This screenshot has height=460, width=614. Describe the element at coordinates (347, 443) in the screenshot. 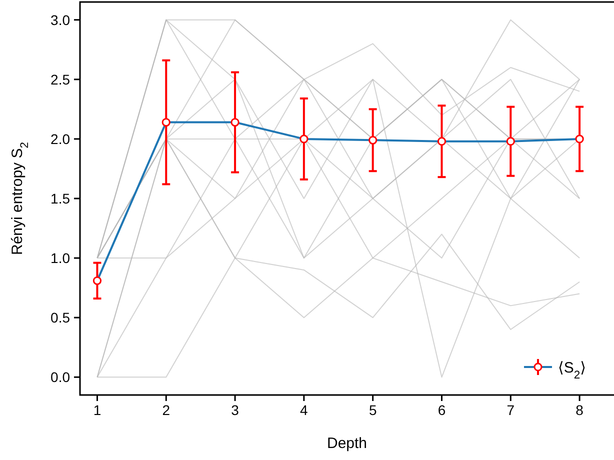

I see `x-axis-title: Depth` at that location.